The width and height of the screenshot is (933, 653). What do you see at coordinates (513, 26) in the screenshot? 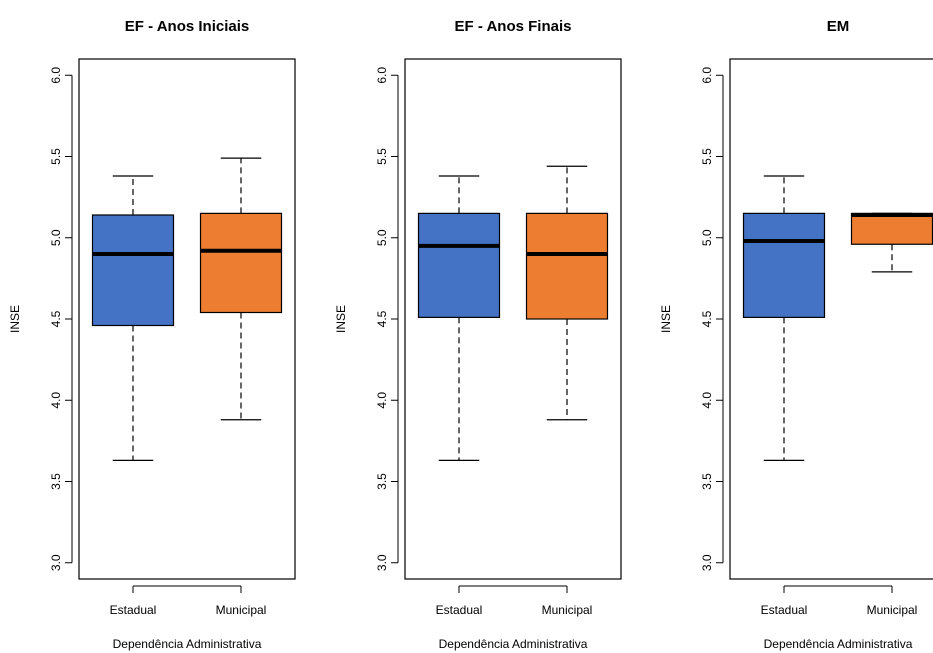
I see `chart-title: EF - Anos Finais` at bounding box center [513, 26].